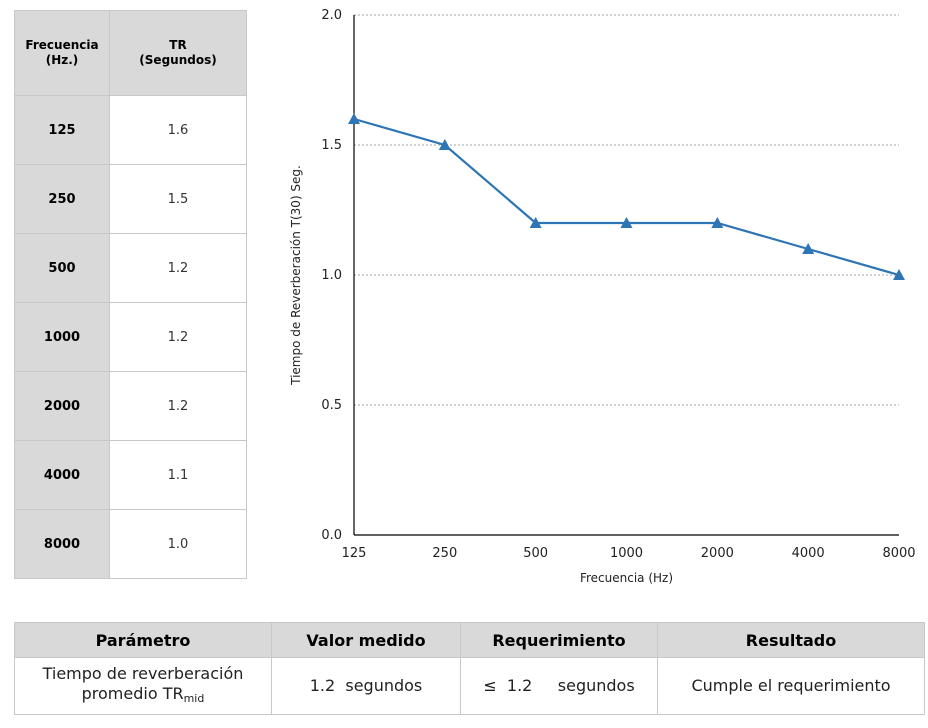  I want to click on x-tick-label: 4000, so click(808, 553).